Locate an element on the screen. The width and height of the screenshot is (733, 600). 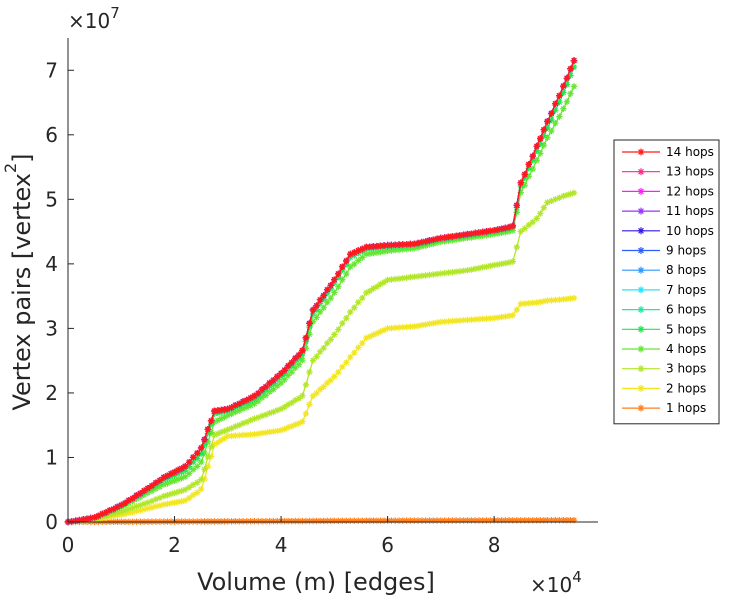
legend-entry: 5 hops is located at coordinates (664, 329).